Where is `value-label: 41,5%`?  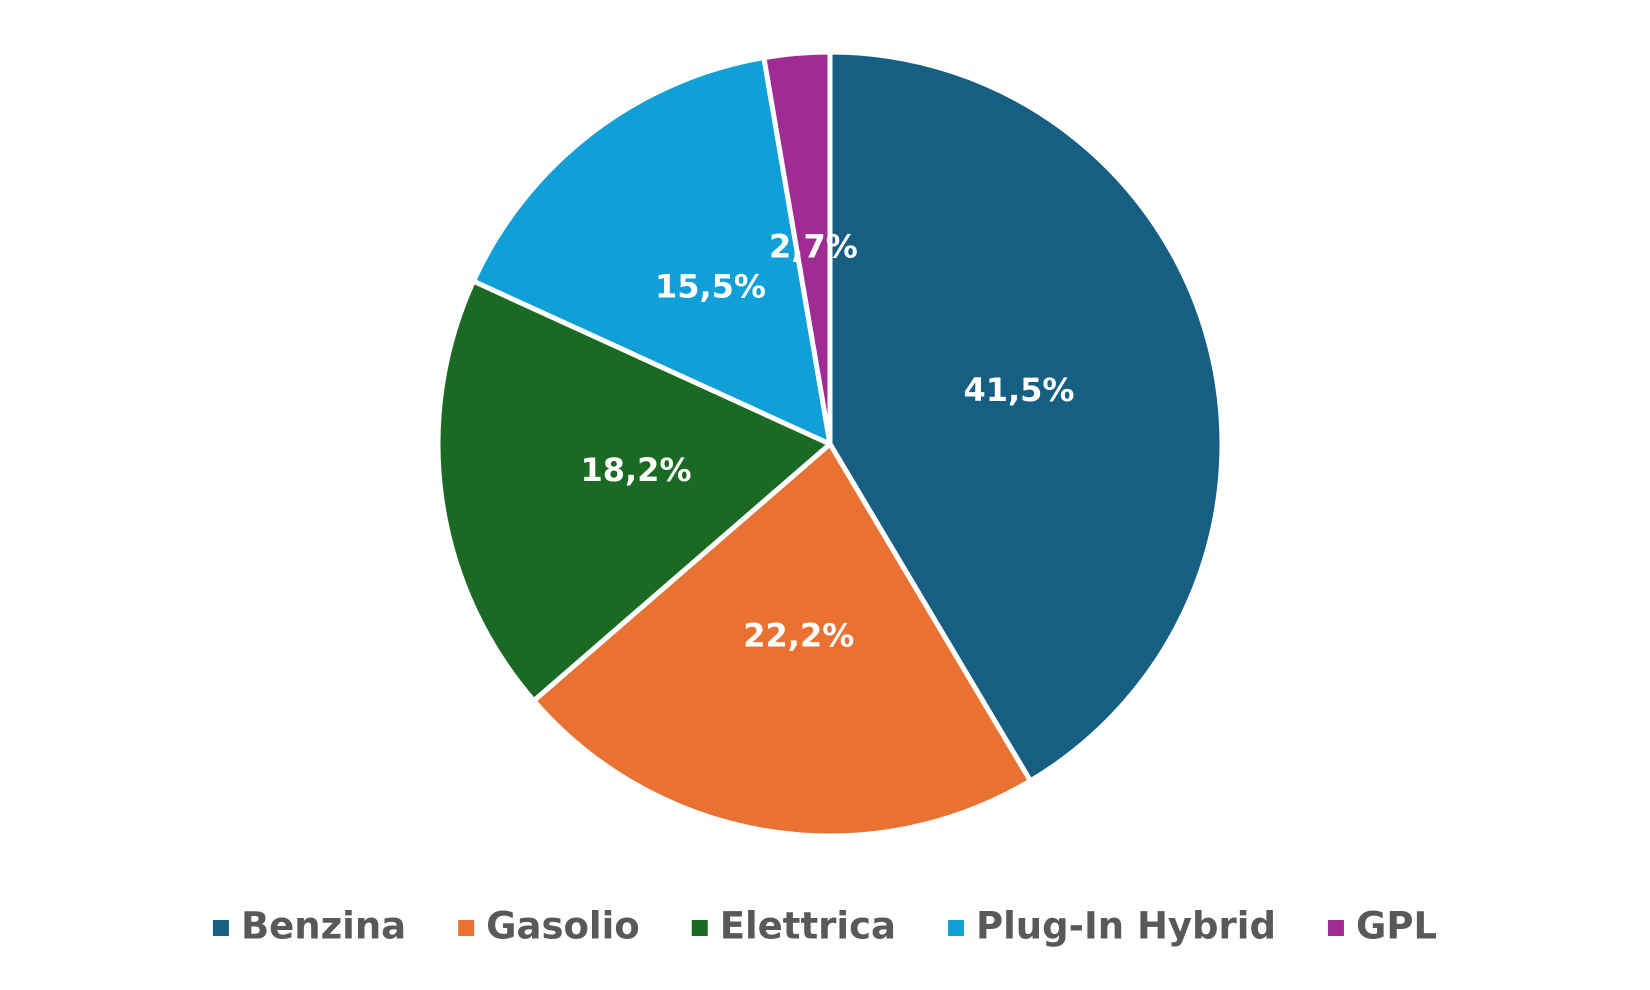 value-label: 41,5% is located at coordinates (1018, 390).